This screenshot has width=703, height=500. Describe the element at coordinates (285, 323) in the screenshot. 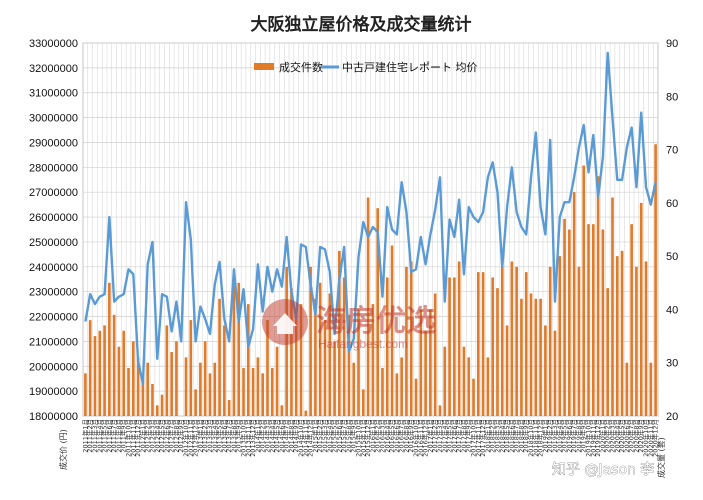

I see `house-shape` at that location.